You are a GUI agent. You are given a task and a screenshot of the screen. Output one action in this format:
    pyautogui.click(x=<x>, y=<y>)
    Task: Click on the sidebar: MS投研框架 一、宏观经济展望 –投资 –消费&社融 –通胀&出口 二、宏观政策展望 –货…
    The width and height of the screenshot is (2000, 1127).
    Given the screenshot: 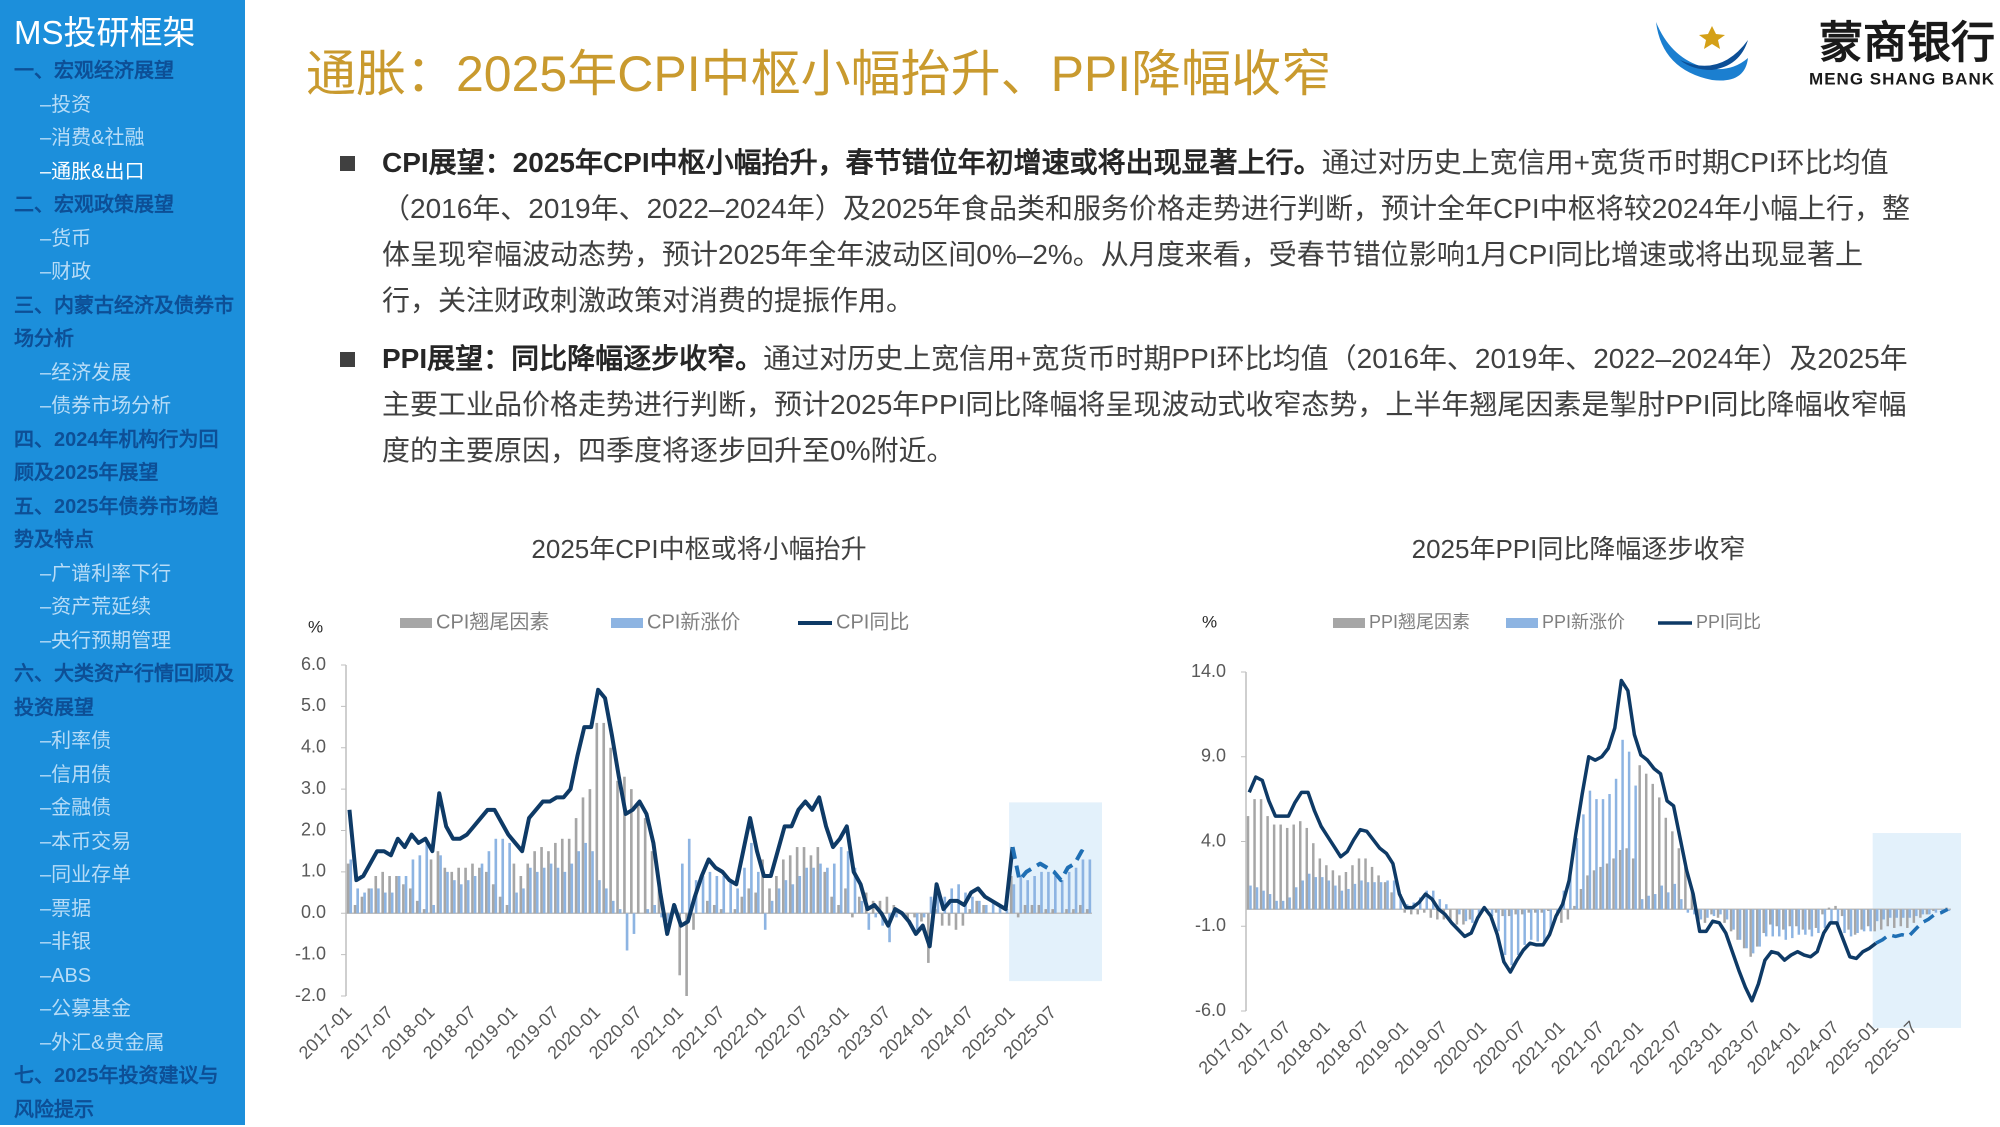 What is the action you would take?
    pyautogui.click(x=122, y=562)
    